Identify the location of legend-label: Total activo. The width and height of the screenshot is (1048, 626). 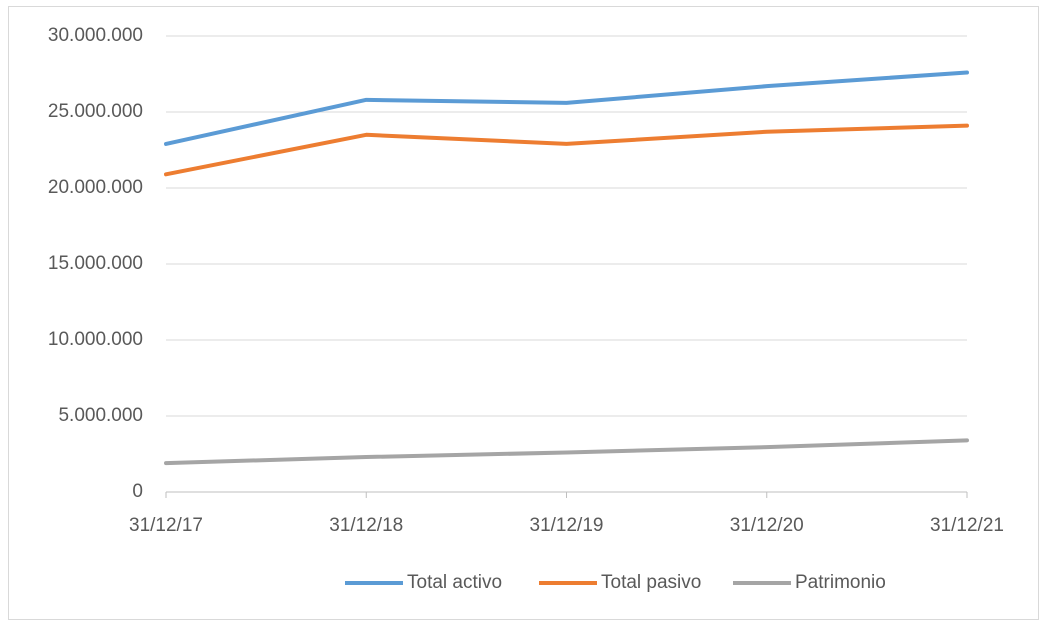
(454, 582).